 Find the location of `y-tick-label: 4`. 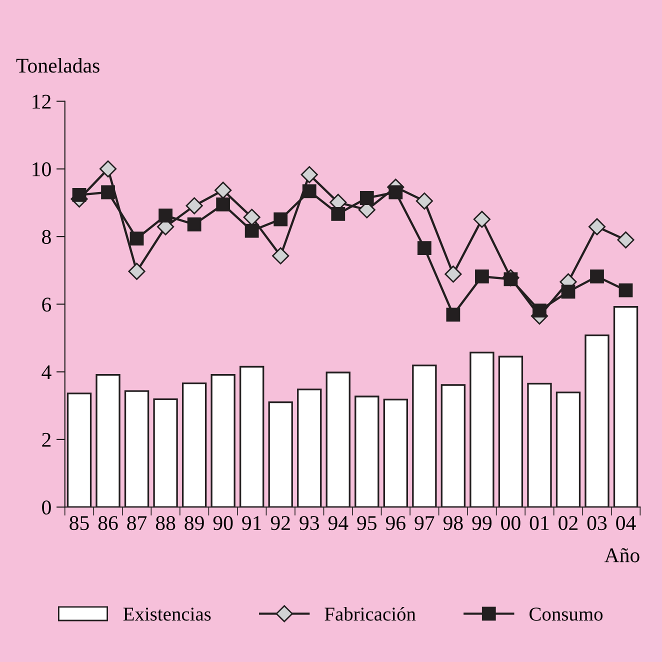

y-tick-label: 4 is located at coordinates (47, 372).